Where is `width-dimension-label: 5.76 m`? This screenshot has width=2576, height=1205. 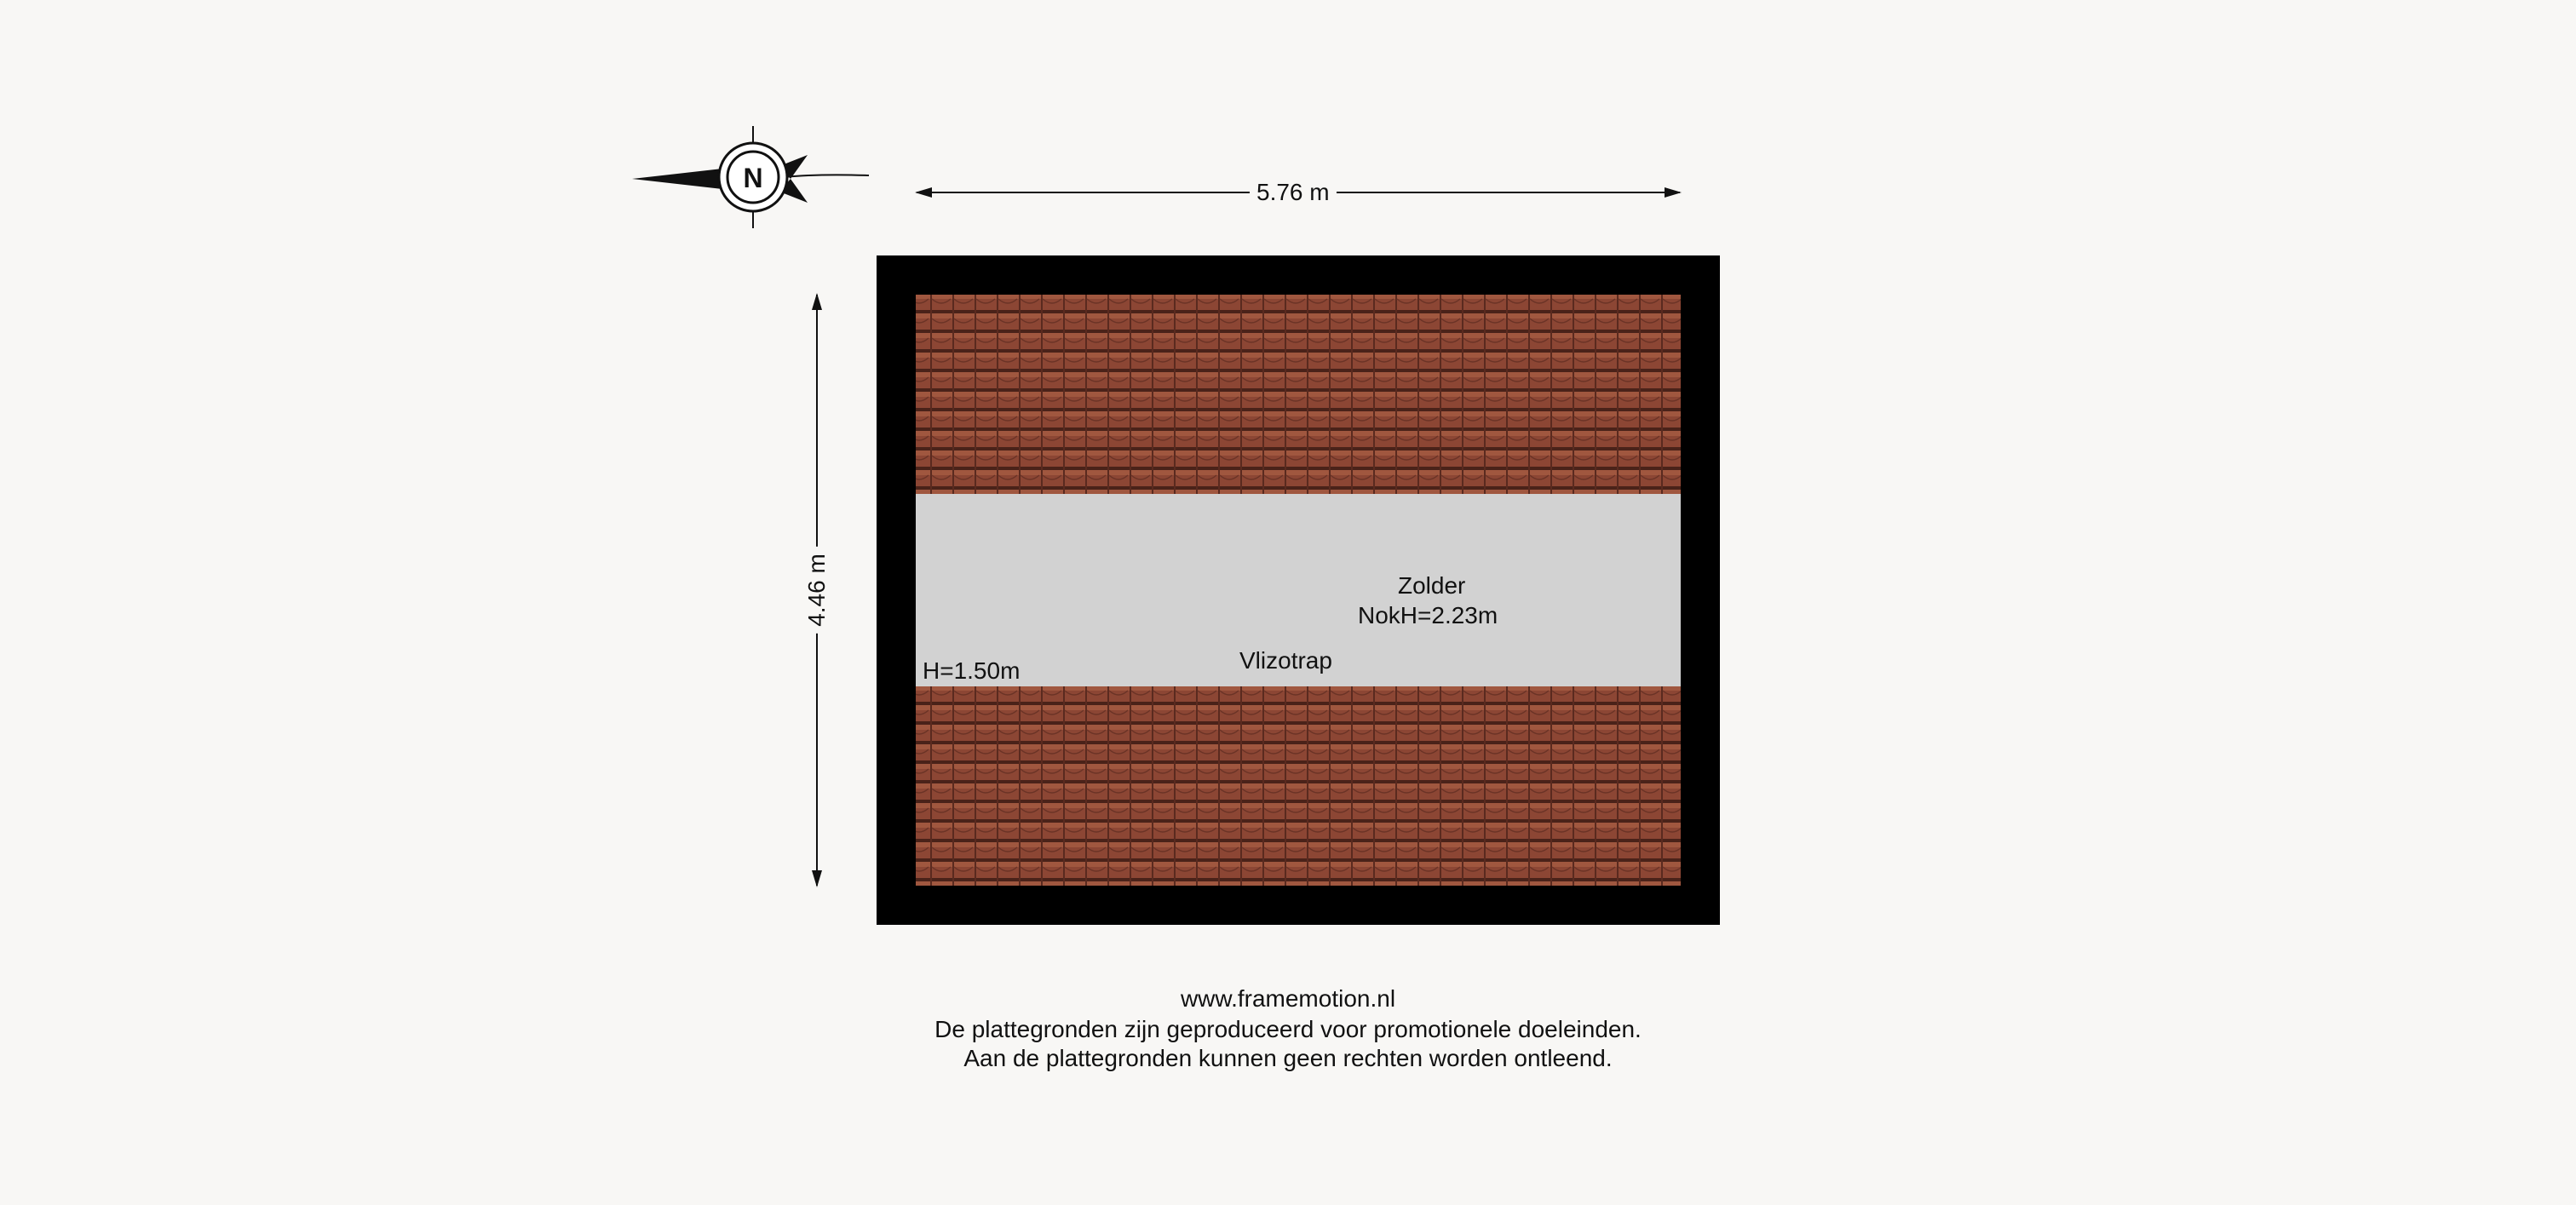 width-dimension-label: 5.76 m is located at coordinates (1293, 192).